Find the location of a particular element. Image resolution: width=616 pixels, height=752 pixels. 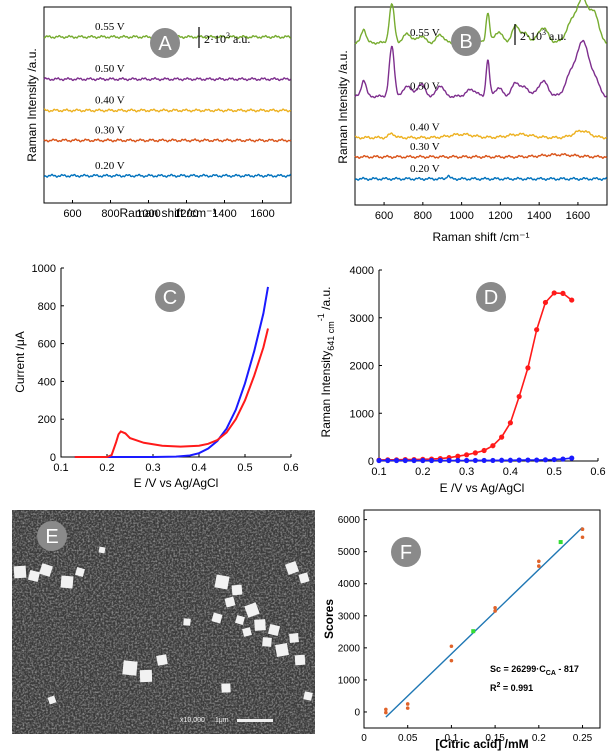

panel-c-x-tick-label: 0.1 is located at coordinates (60, 468).